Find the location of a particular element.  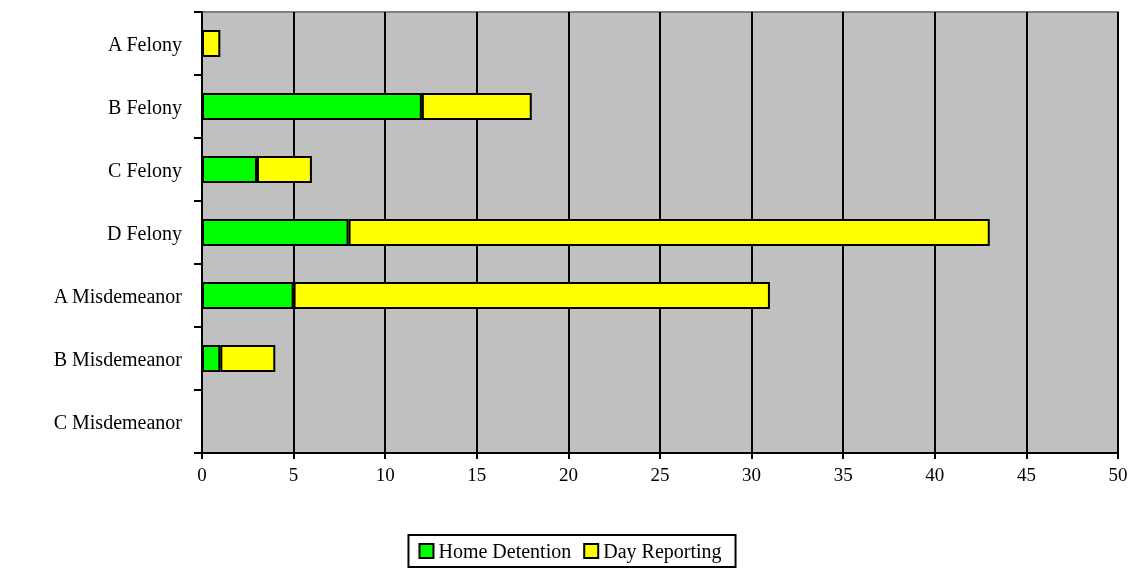

x-tick-label: 45 is located at coordinates (1026, 474).